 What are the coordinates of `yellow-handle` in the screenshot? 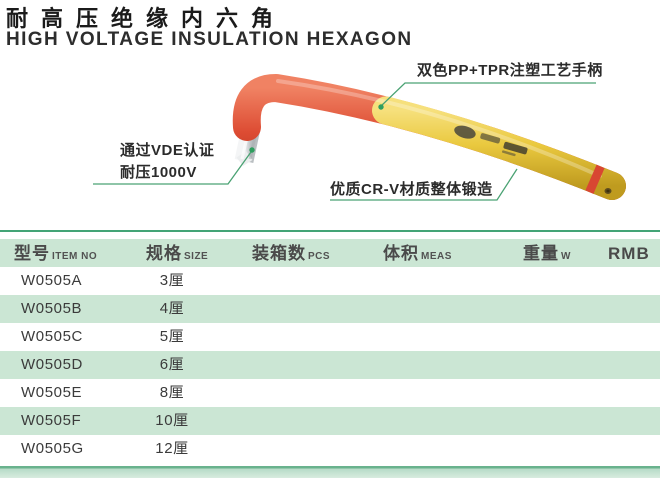 It's located at (499, 148).